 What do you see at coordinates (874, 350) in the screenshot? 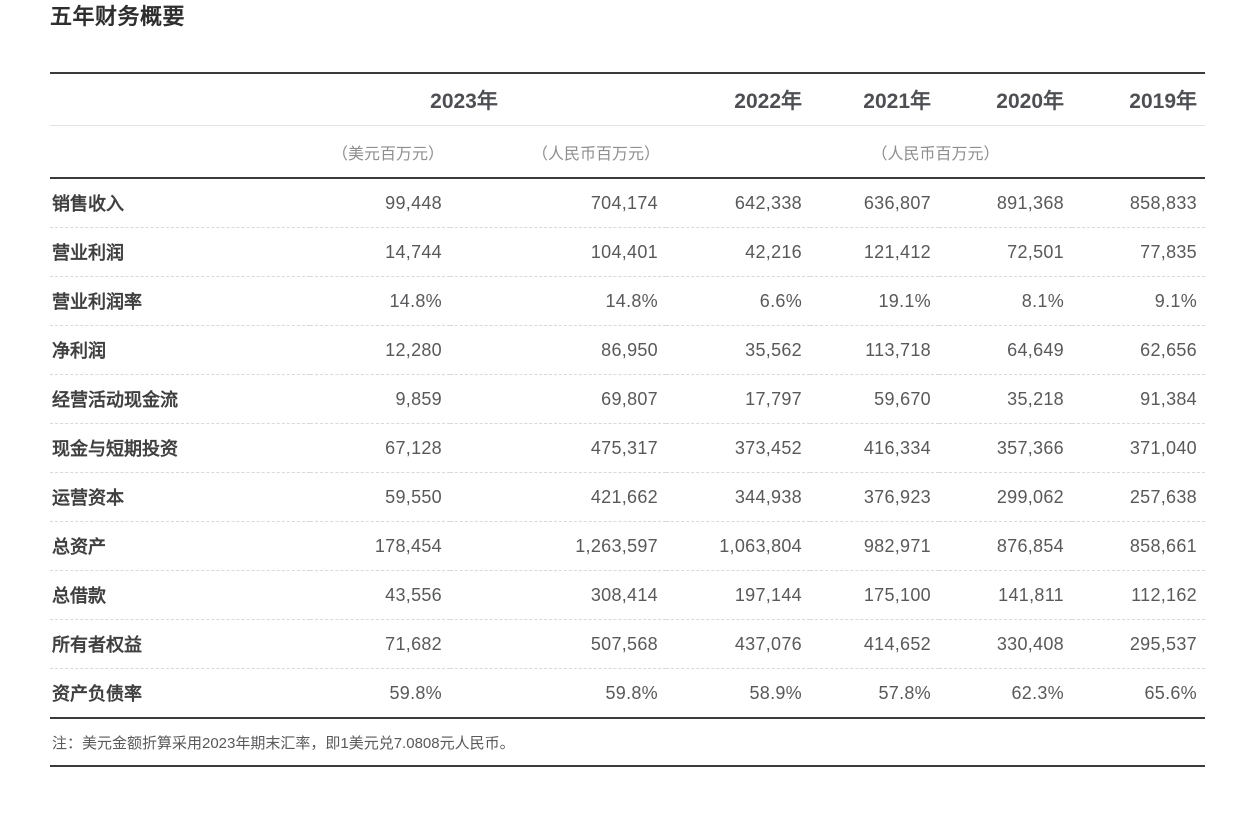
I see `cell-value: 113,718` at bounding box center [874, 350].